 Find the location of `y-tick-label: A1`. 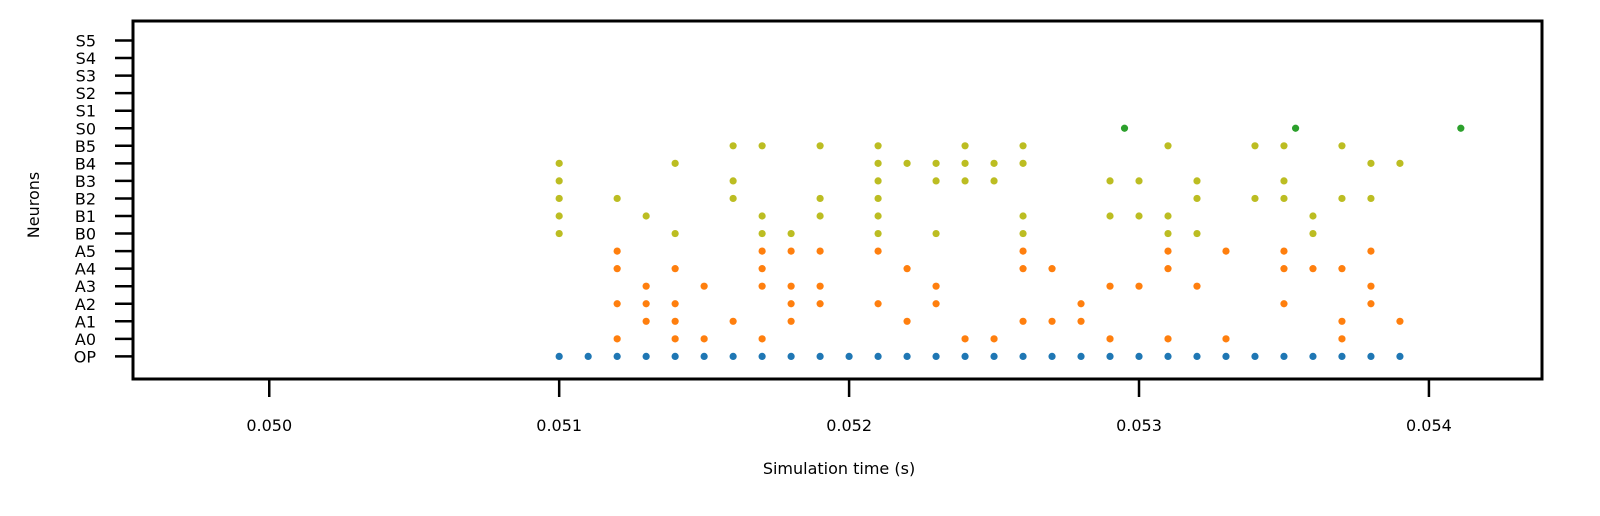

y-tick-label: A1 is located at coordinates (85, 321).